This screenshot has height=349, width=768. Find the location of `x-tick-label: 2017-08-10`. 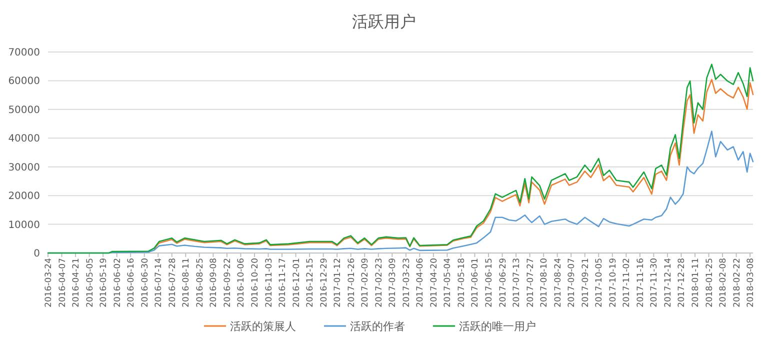

x-tick-label: 2017-08-10 is located at coordinates (545, 283).